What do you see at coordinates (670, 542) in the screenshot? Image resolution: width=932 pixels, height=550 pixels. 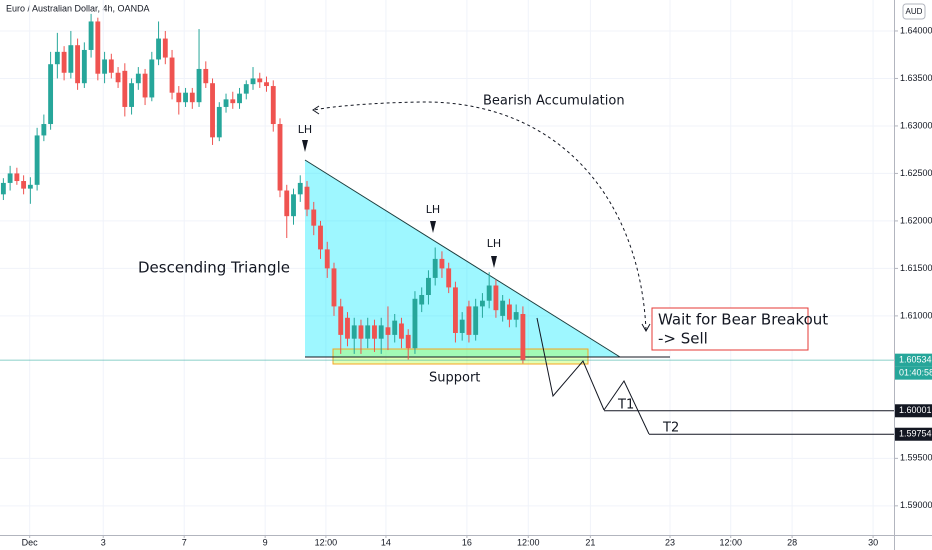 I see `x-tick-label: 23` at bounding box center [670, 542].